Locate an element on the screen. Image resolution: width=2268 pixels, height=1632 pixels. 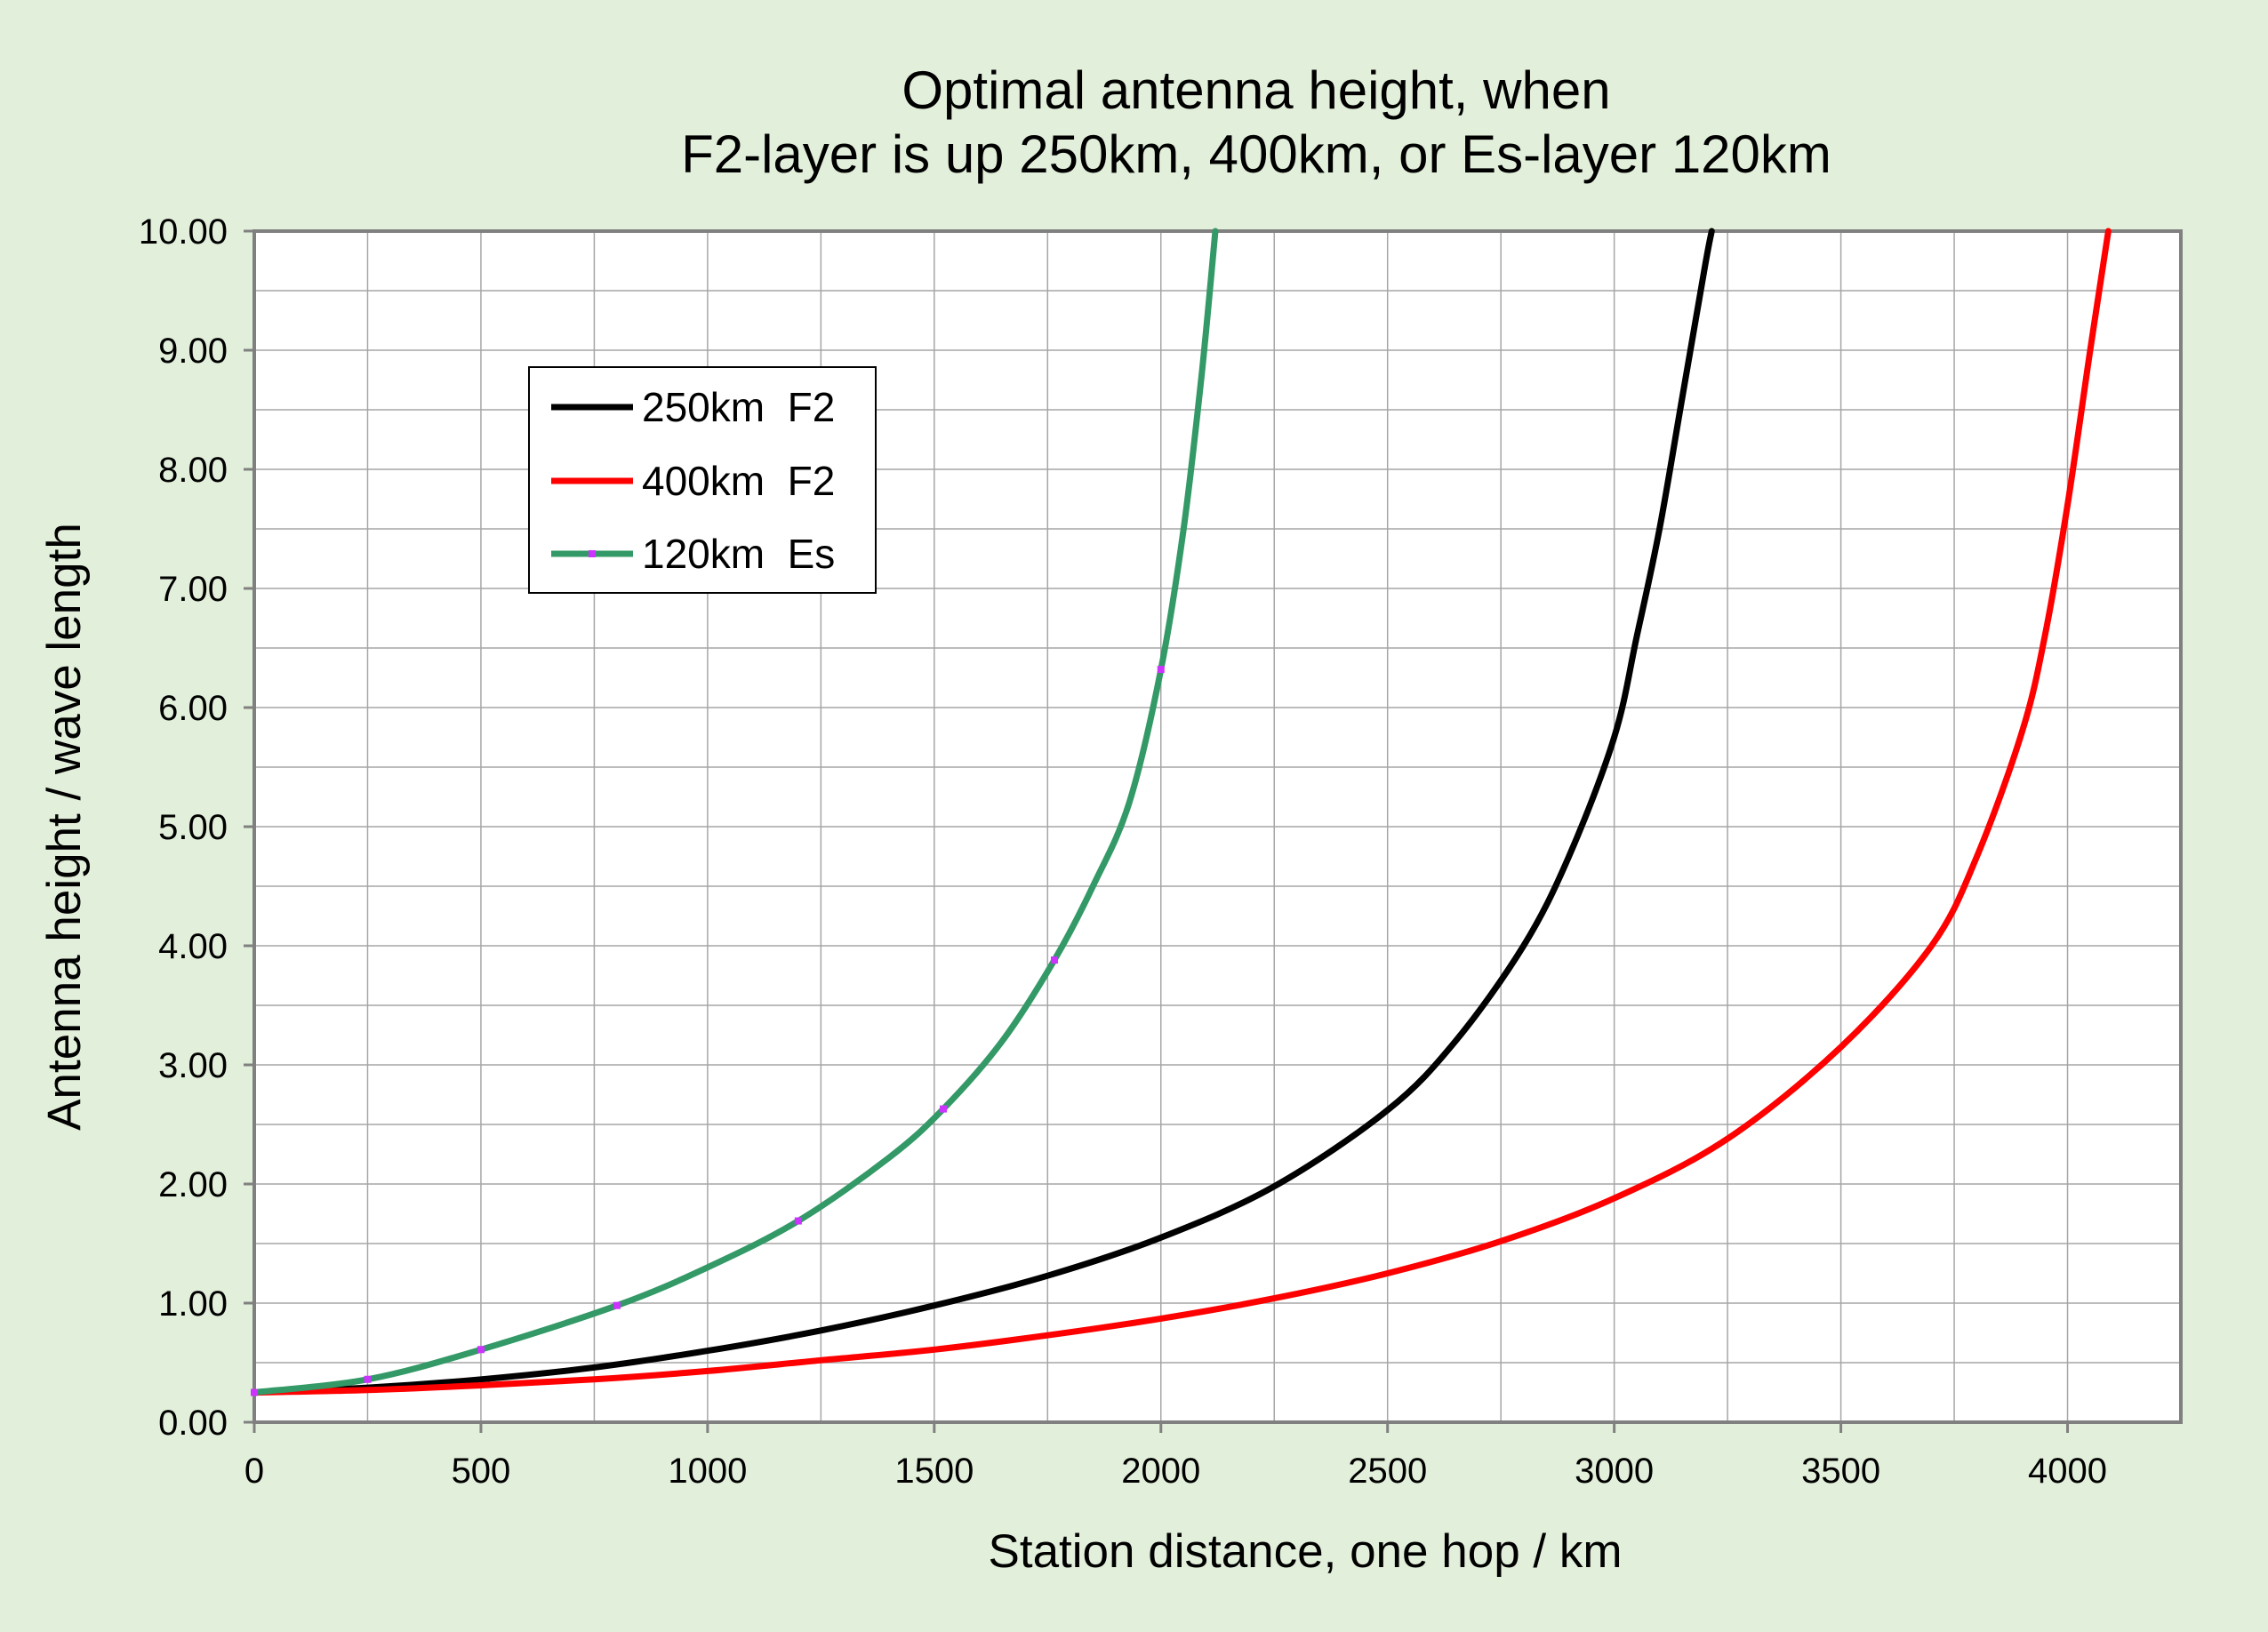
legend-marker-120km-es is located at coordinates (592, 553).